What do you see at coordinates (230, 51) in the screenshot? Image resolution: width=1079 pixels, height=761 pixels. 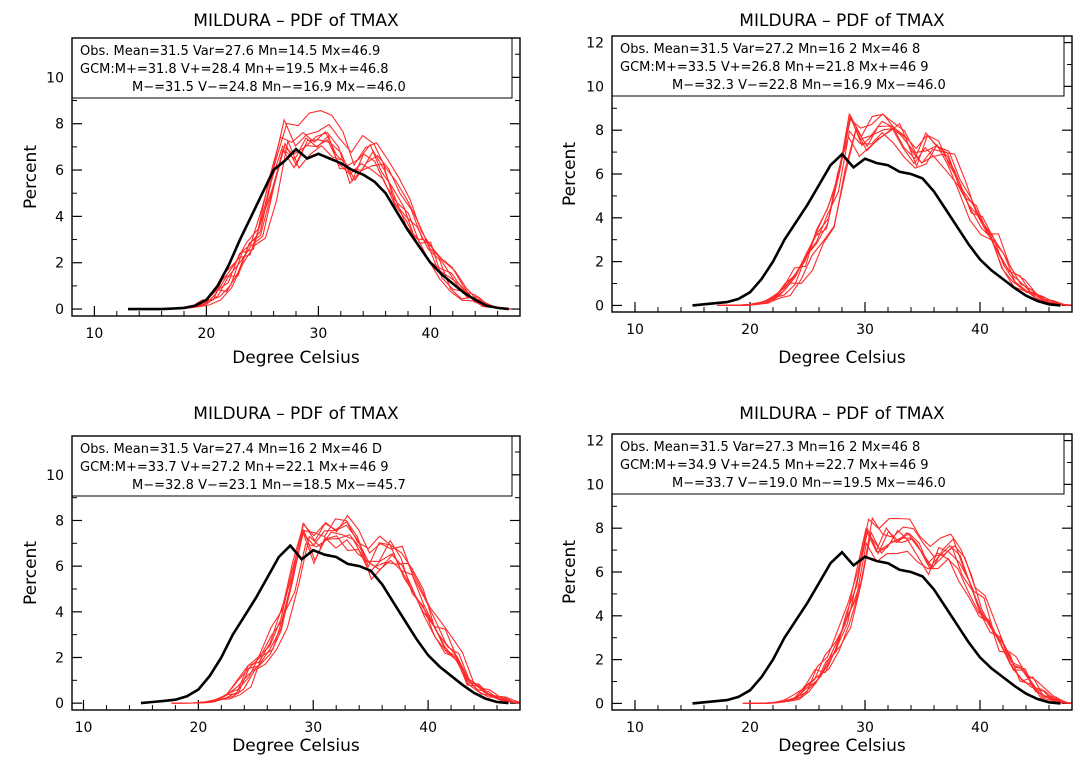 I see `stats-line: Obs. Mean=31.5 Var=27.6 Mn=14.5 Mx=46.9` at bounding box center [230, 51].